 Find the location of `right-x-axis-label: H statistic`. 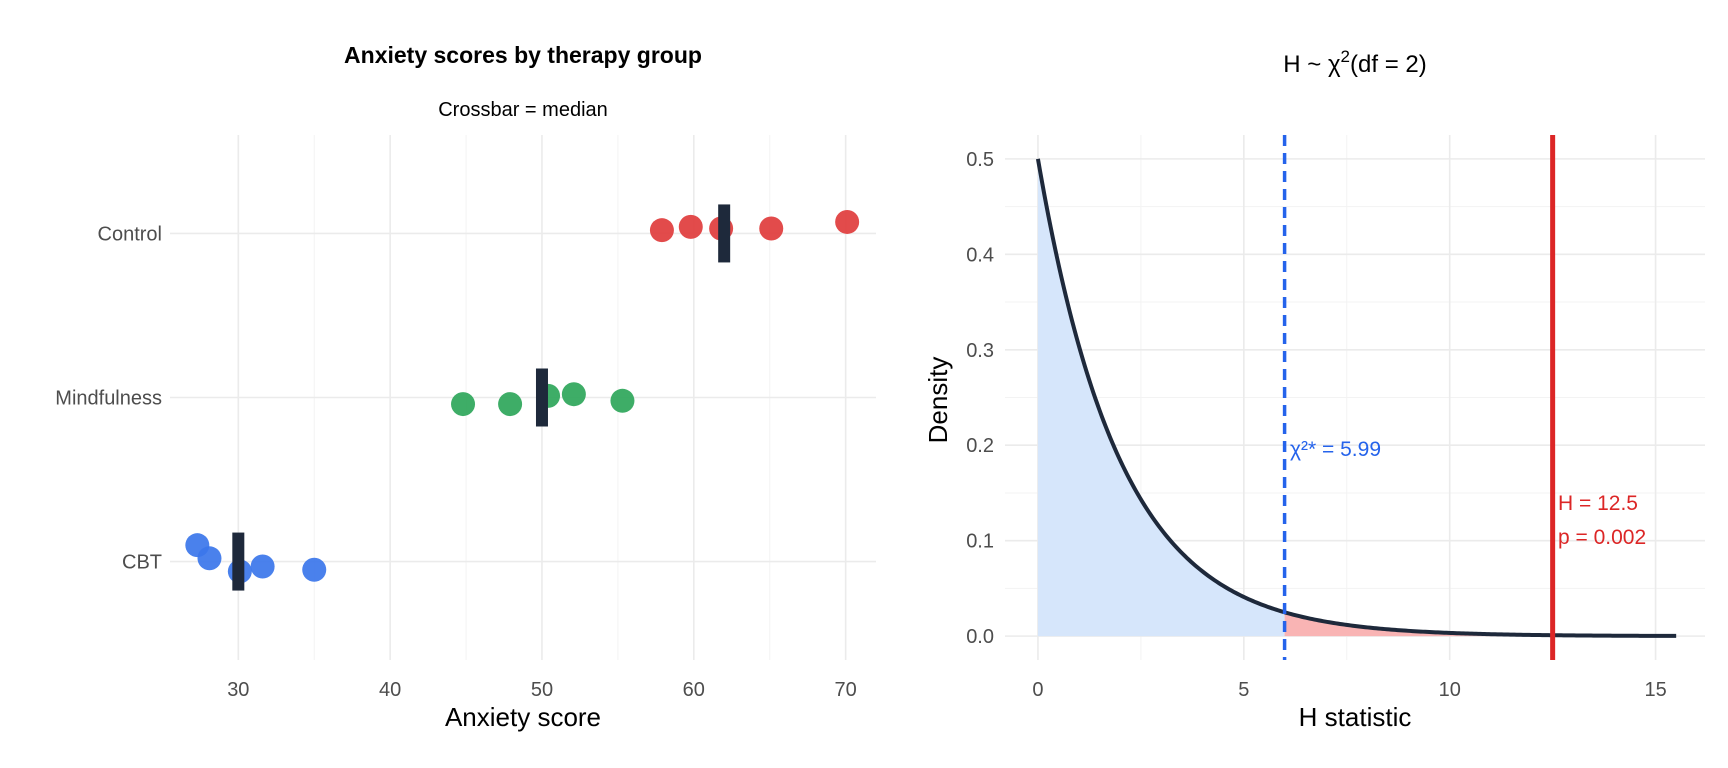

right-x-axis-label: H statistic is located at coordinates (1355, 717).